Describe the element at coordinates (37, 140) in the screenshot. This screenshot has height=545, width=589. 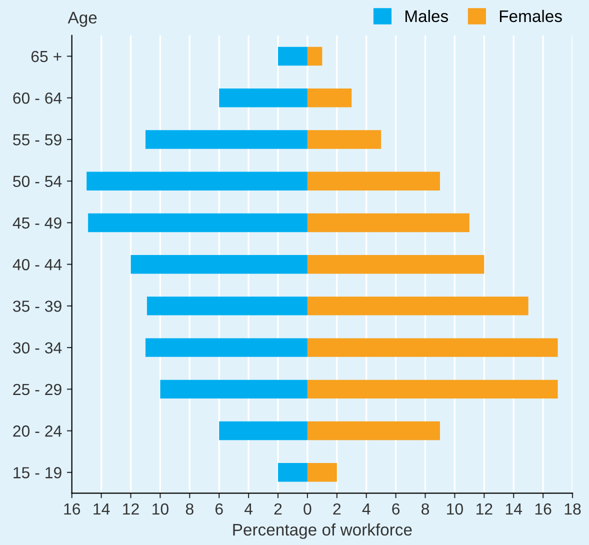
I see `y-tick-label: 55 - 59` at that location.